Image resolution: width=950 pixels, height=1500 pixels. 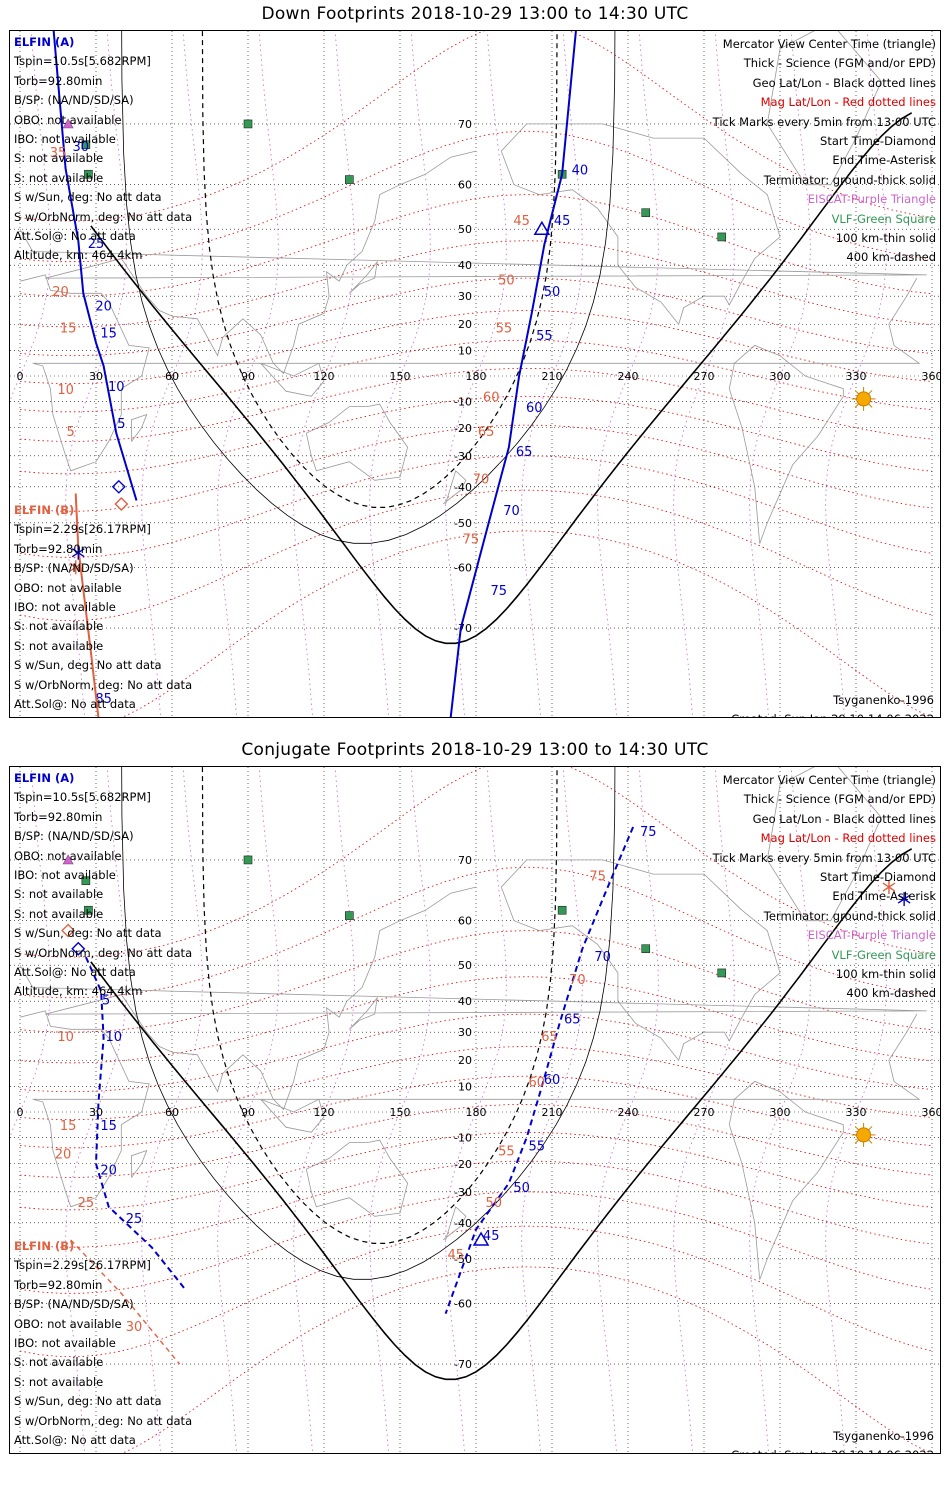 I want to click on elfin-b-info-line: S w/Sun, deg: No att data, so click(x=88, y=1401).